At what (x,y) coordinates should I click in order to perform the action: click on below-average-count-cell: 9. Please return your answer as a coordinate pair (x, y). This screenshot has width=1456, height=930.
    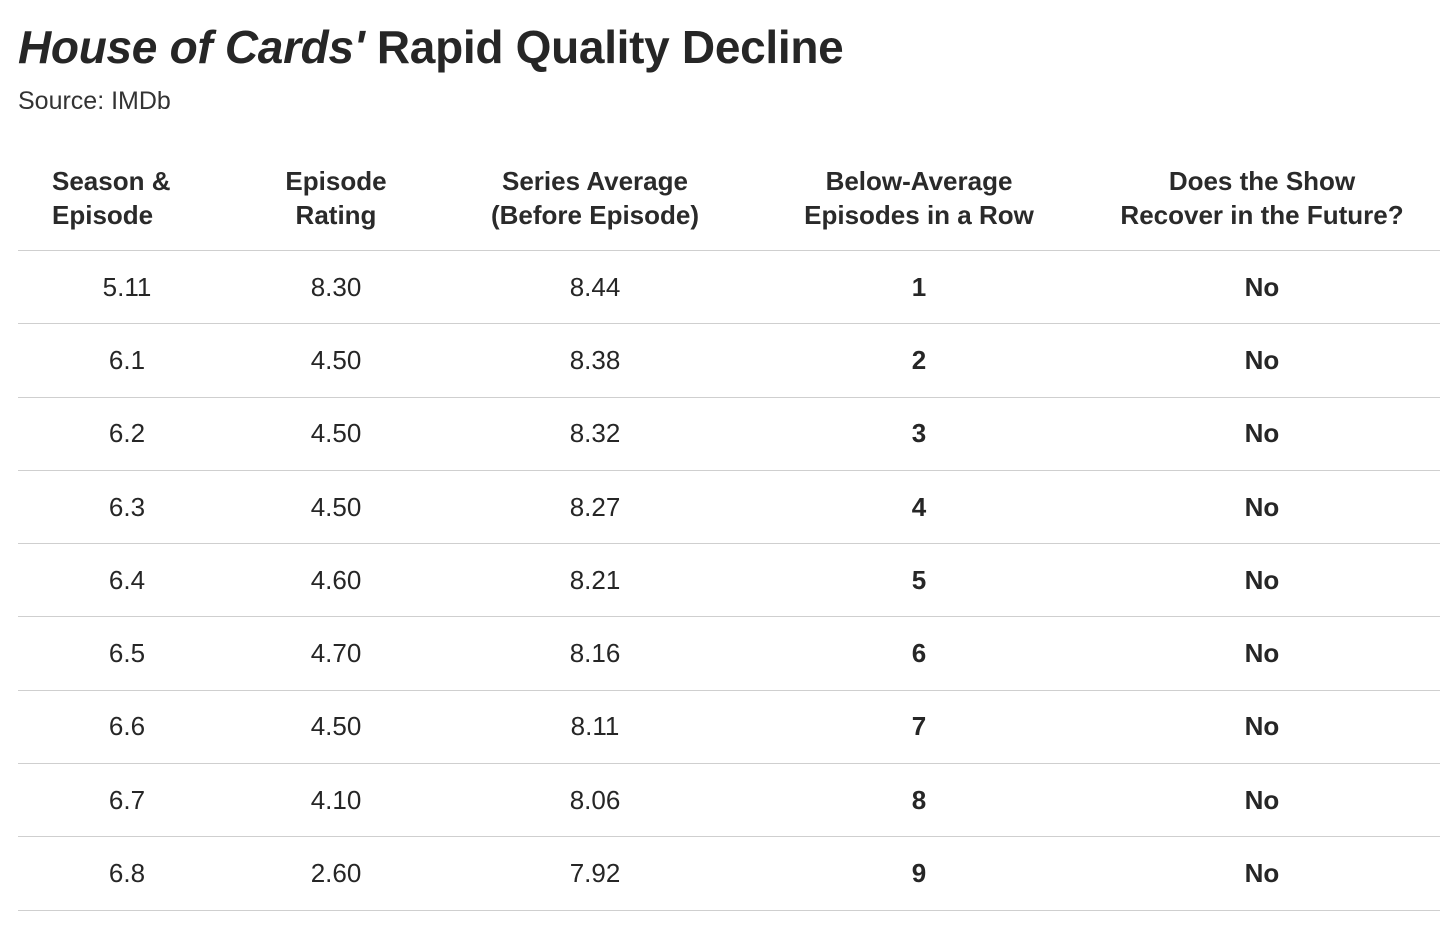
    Looking at the image, I should click on (919, 873).